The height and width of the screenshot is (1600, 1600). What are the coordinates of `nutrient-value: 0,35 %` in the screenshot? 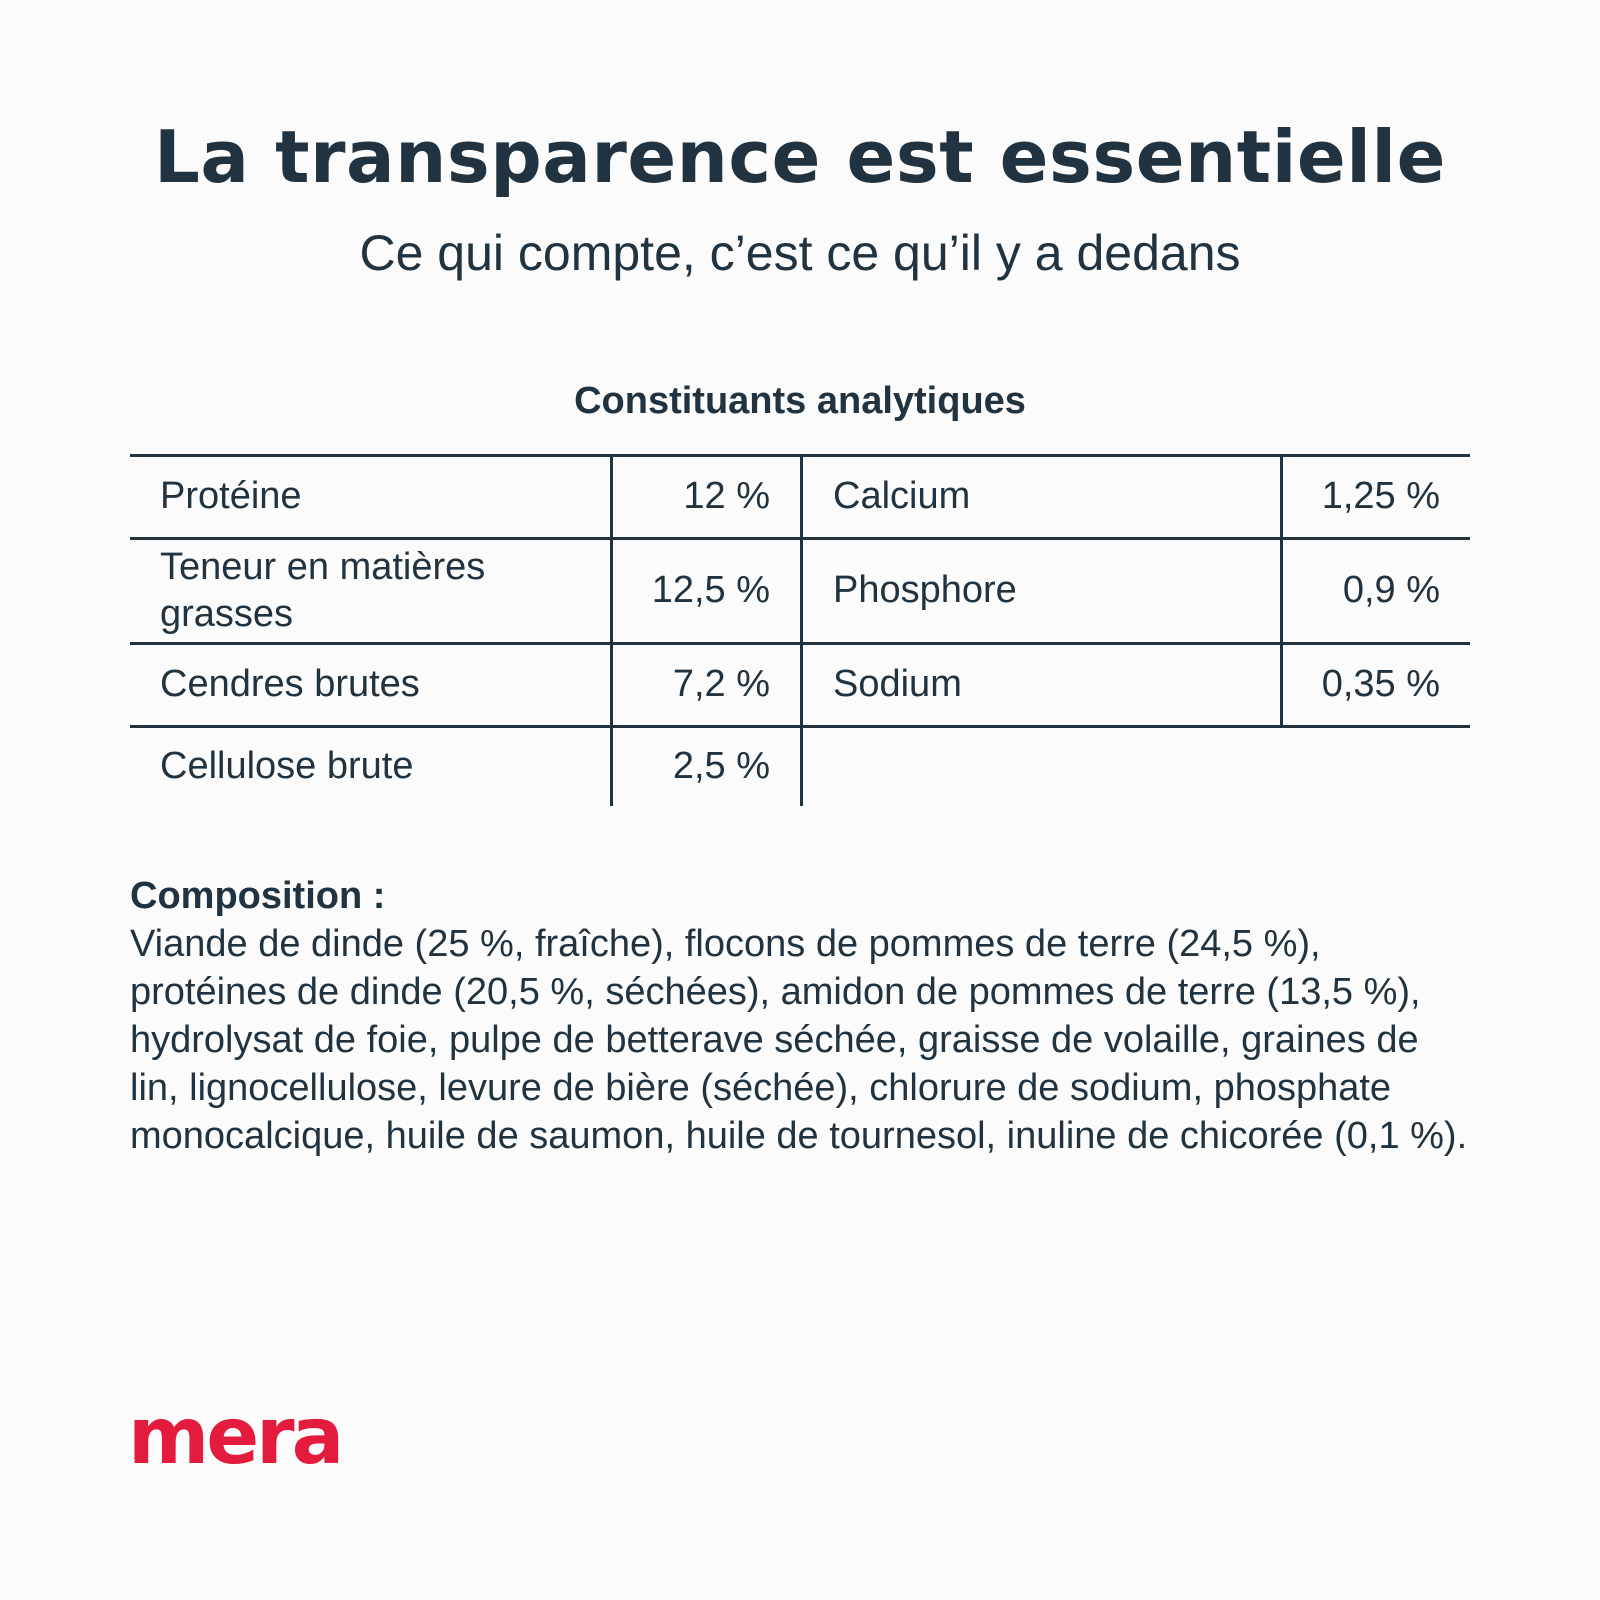 It's located at (1375, 685).